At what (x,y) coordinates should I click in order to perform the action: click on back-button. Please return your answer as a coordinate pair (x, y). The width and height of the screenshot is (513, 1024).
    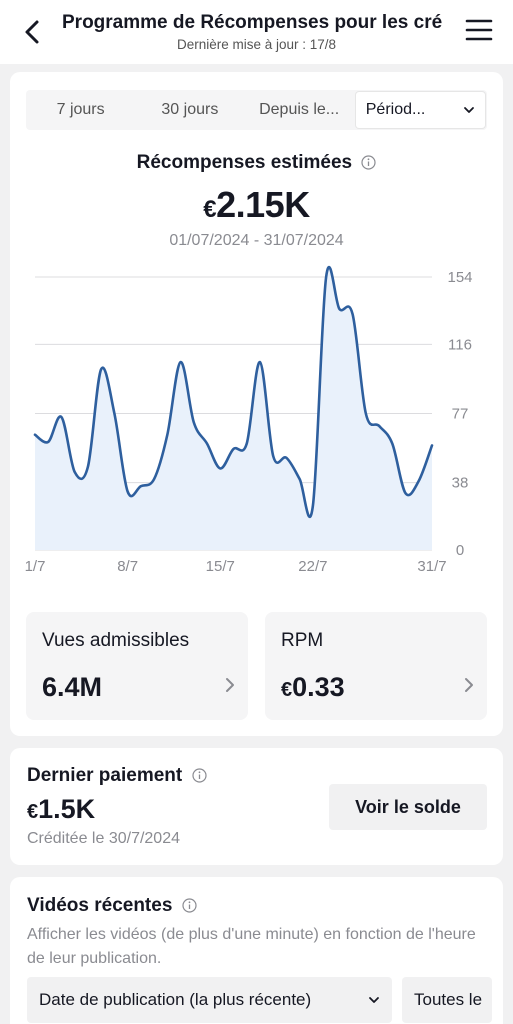
    Looking at the image, I should click on (32, 32).